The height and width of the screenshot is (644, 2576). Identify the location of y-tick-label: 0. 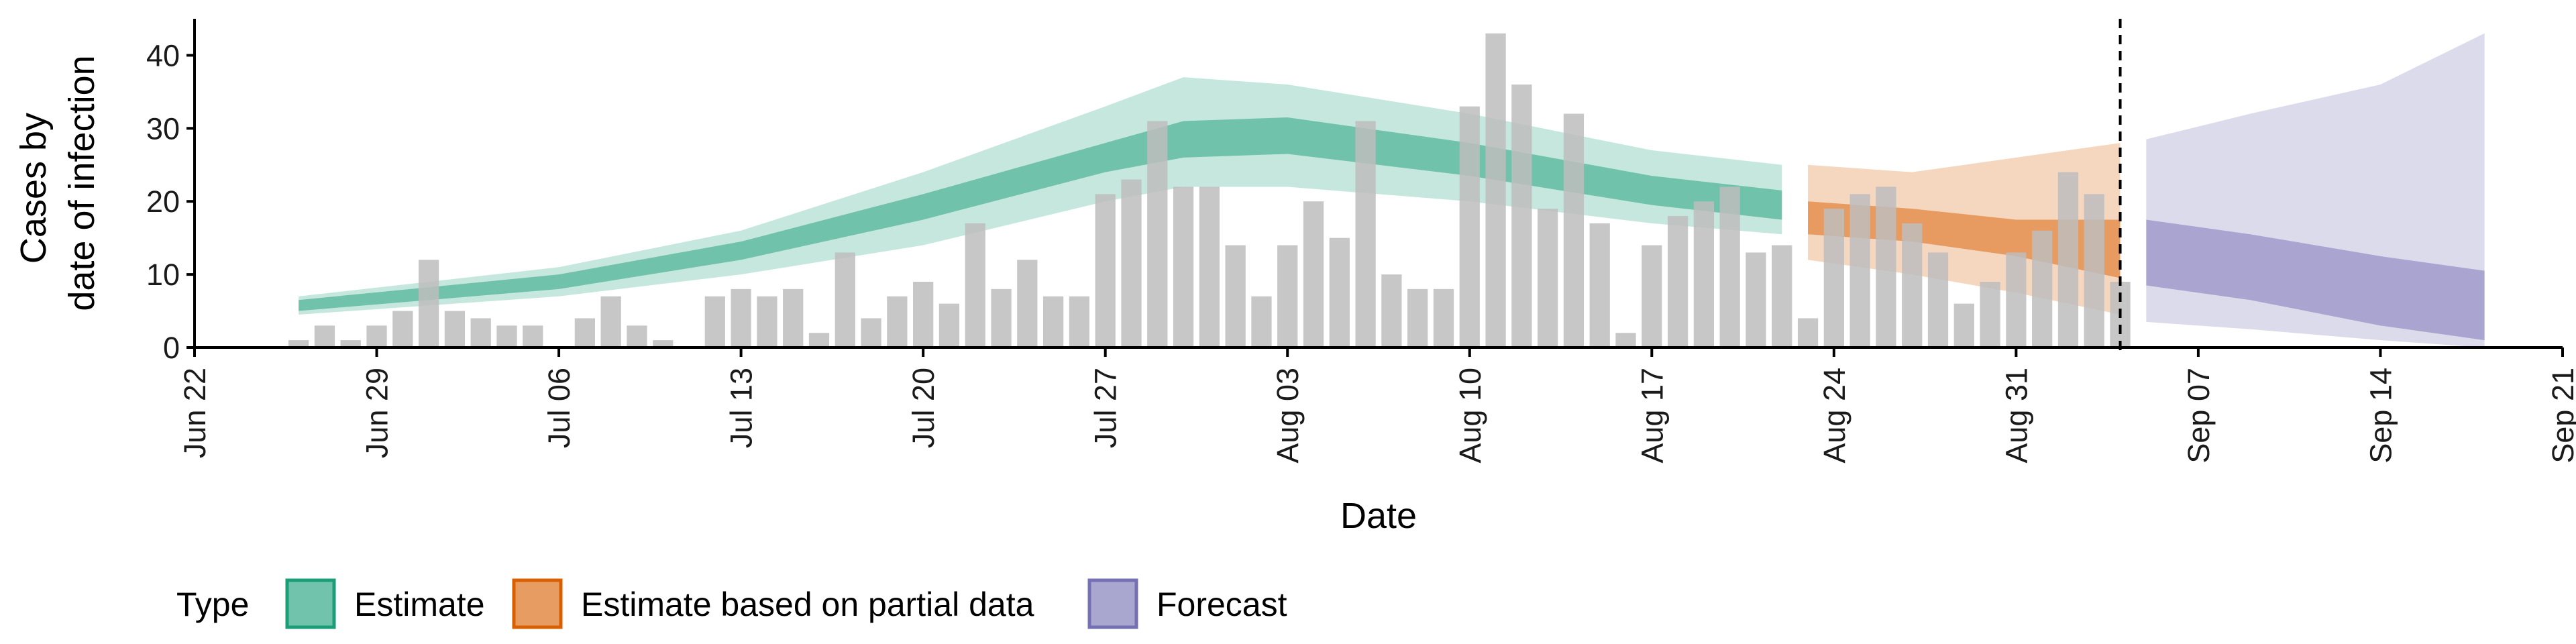
(171, 348).